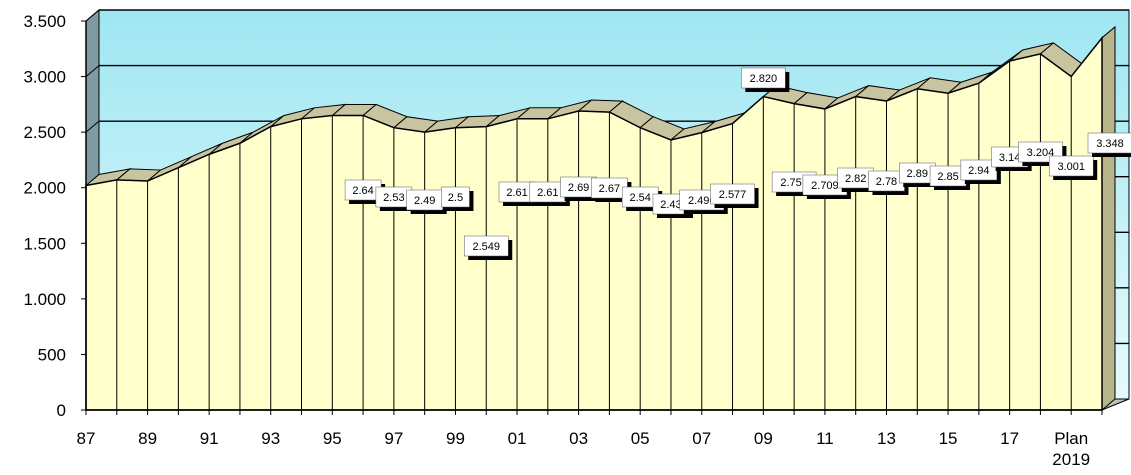  What do you see at coordinates (825, 438) in the screenshot?
I see `x-tick-label: 11` at bounding box center [825, 438].